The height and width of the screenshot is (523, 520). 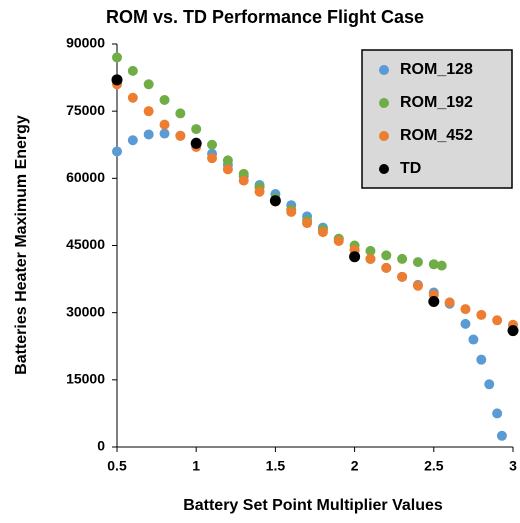 What do you see at coordinates (85, 110) in the screenshot?
I see `y-tick-label: 75000` at bounding box center [85, 110].